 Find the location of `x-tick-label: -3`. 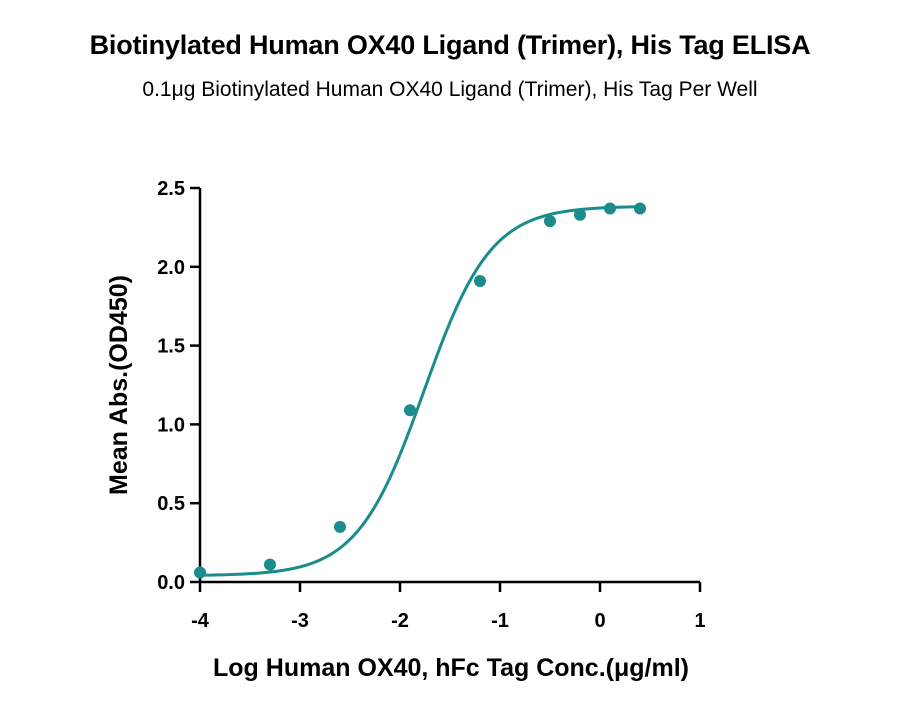

x-tick-label: -3 is located at coordinates (300, 621).